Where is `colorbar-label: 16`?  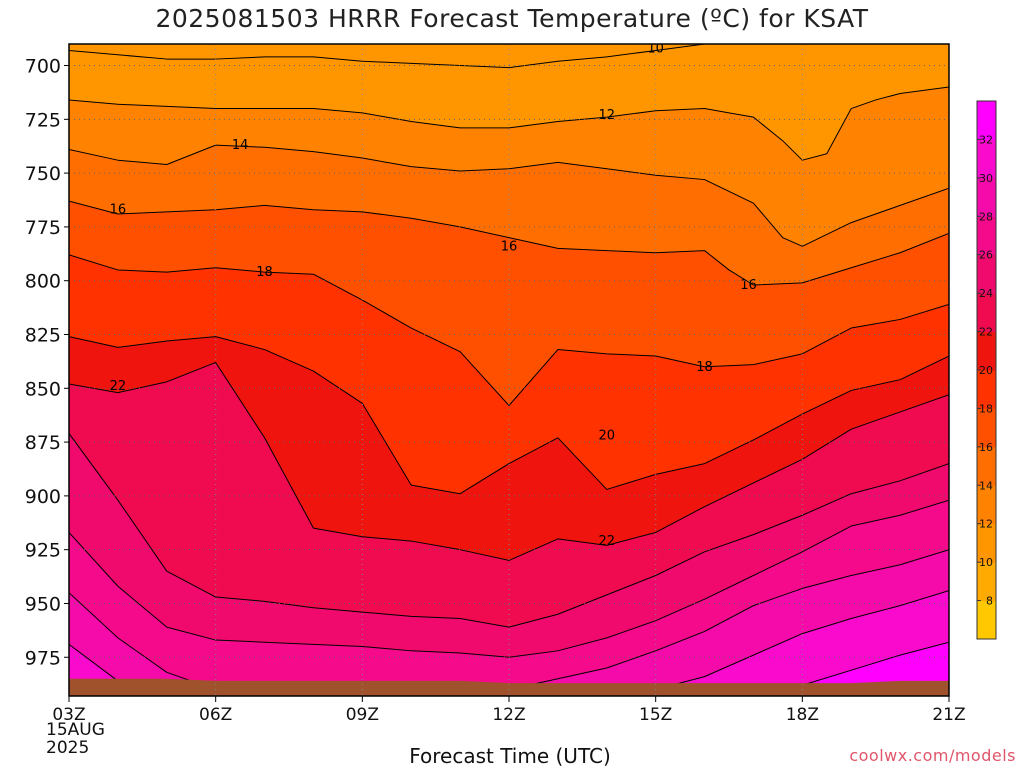 colorbar-label: 16 is located at coordinates (986, 447).